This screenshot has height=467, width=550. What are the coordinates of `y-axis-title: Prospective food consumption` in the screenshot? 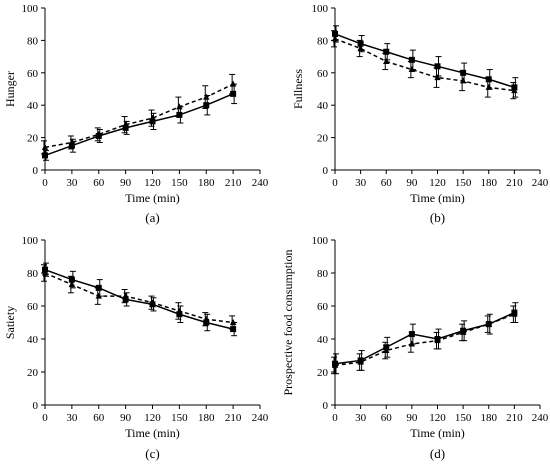 It's located at (288, 323).